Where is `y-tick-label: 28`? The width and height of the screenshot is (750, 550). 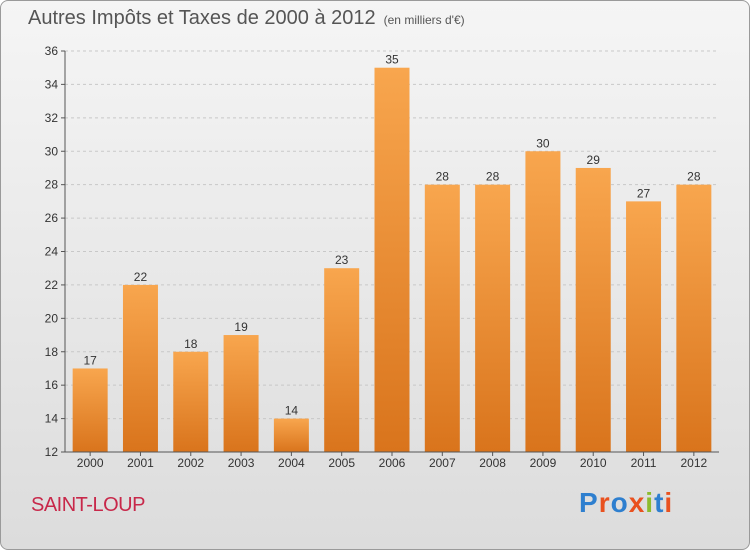 y-tick-label: 28 is located at coordinates (52, 185).